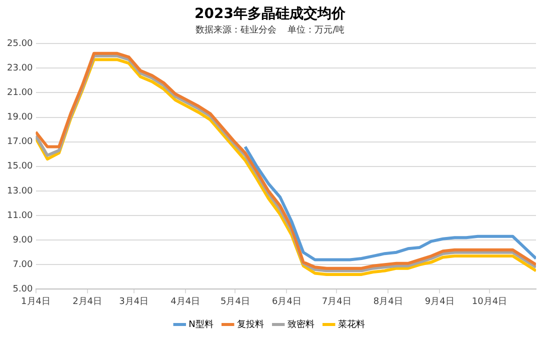 The height and width of the screenshot is (341, 554). What do you see at coordinates (23, 240) in the screenshot?
I see `y-tick-label: 9.00` at bounding box center [23, 240].